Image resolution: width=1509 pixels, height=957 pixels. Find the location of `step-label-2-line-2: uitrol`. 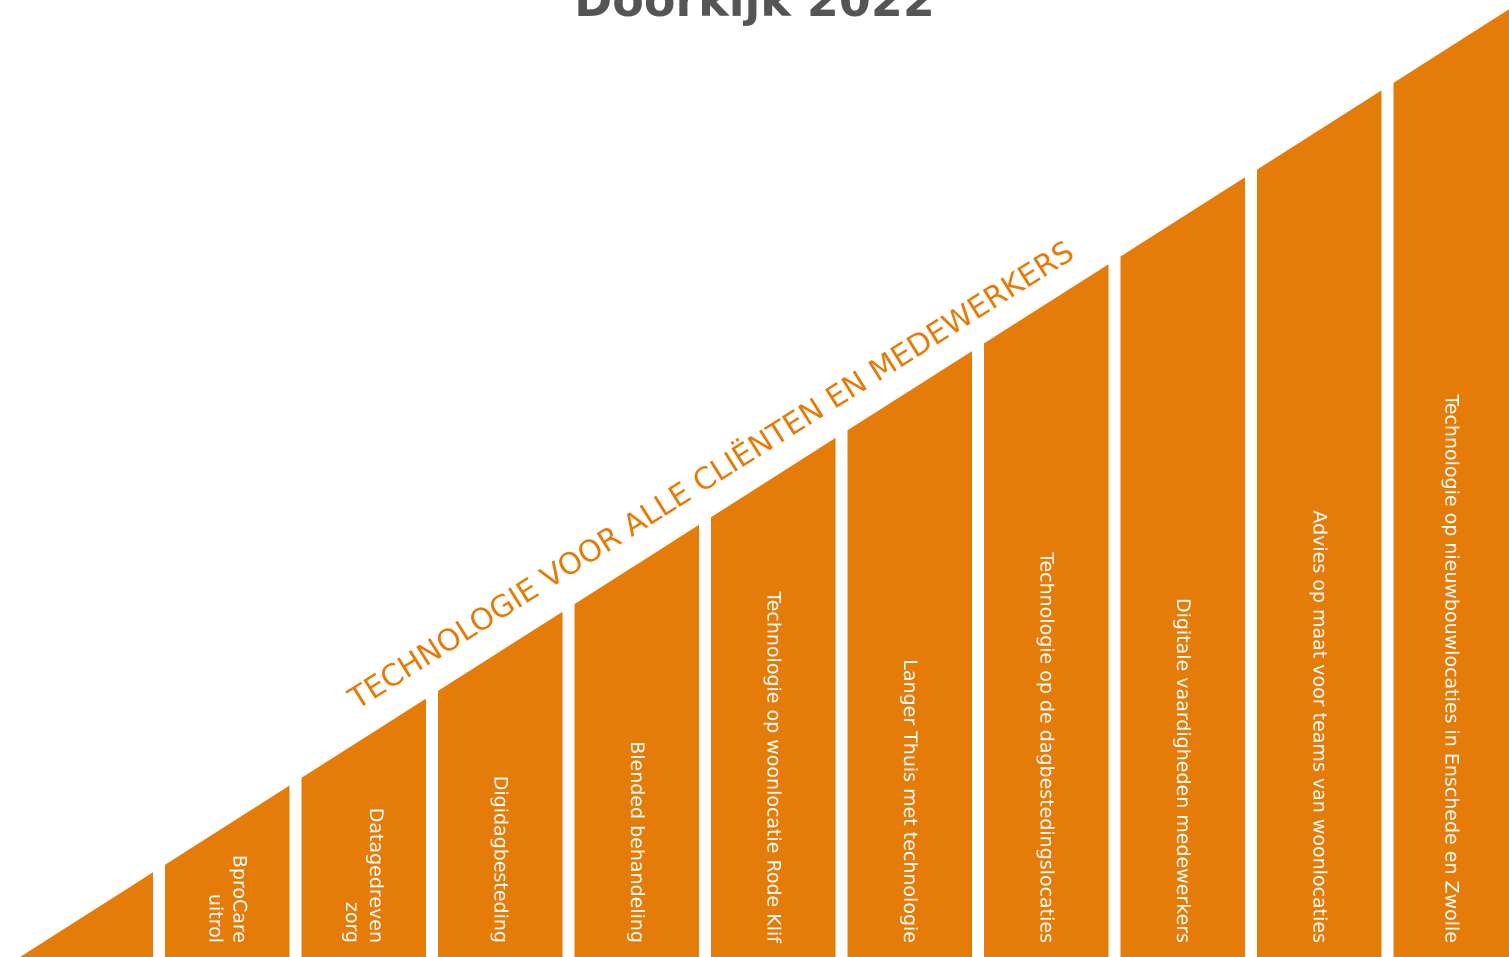

step-label-2-line-2: uitrol is located at coordinates (215, 918).